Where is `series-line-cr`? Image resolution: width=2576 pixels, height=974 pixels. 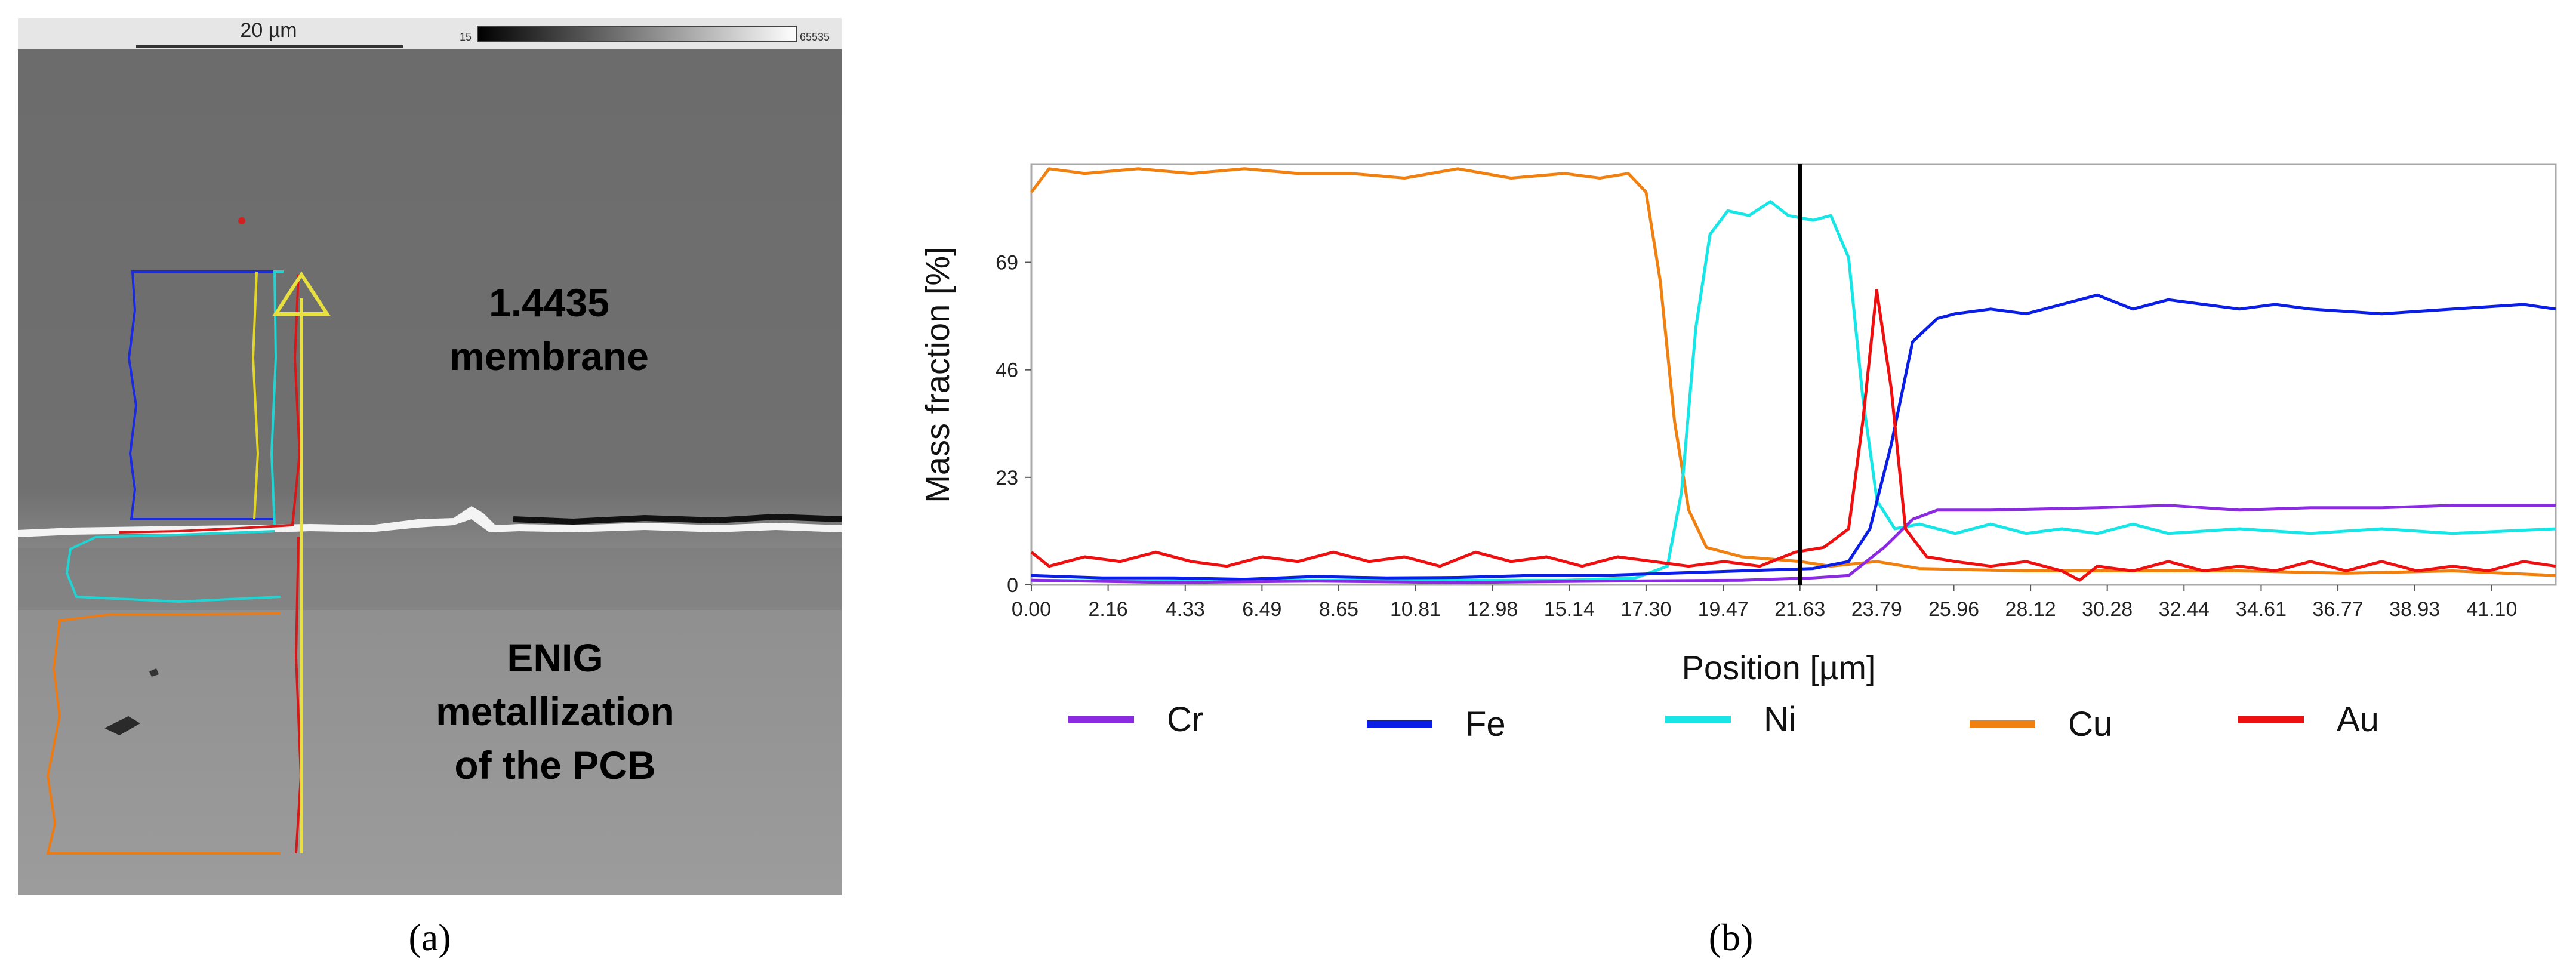 series-line-cr is located at coordinates (1793, 544).